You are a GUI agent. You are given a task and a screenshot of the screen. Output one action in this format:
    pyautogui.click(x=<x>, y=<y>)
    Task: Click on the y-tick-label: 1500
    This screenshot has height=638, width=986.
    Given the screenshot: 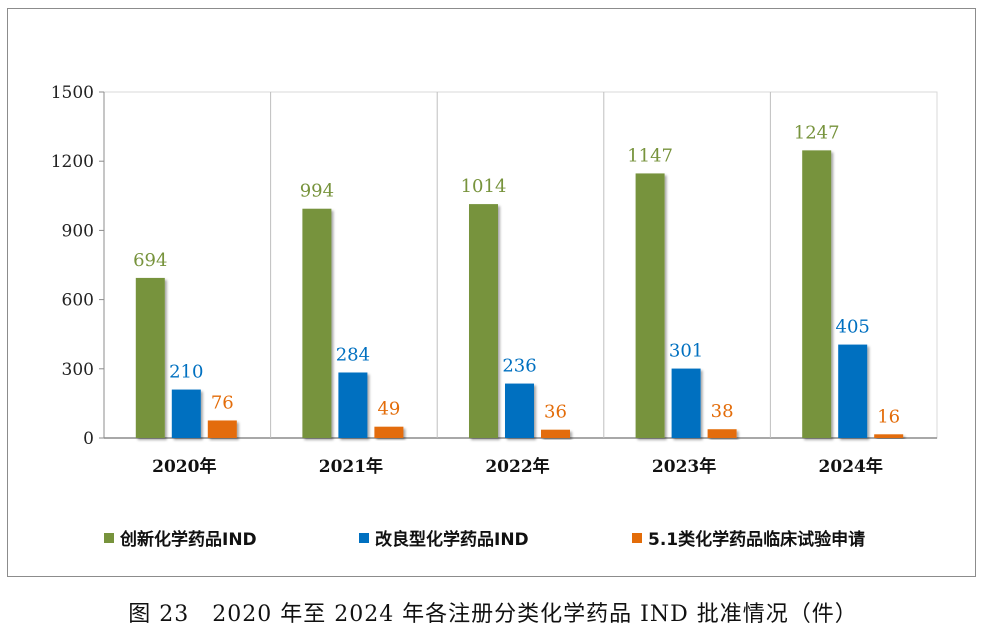 What is the action you would take?
    pyautogui.click(x=72, y=93)
    